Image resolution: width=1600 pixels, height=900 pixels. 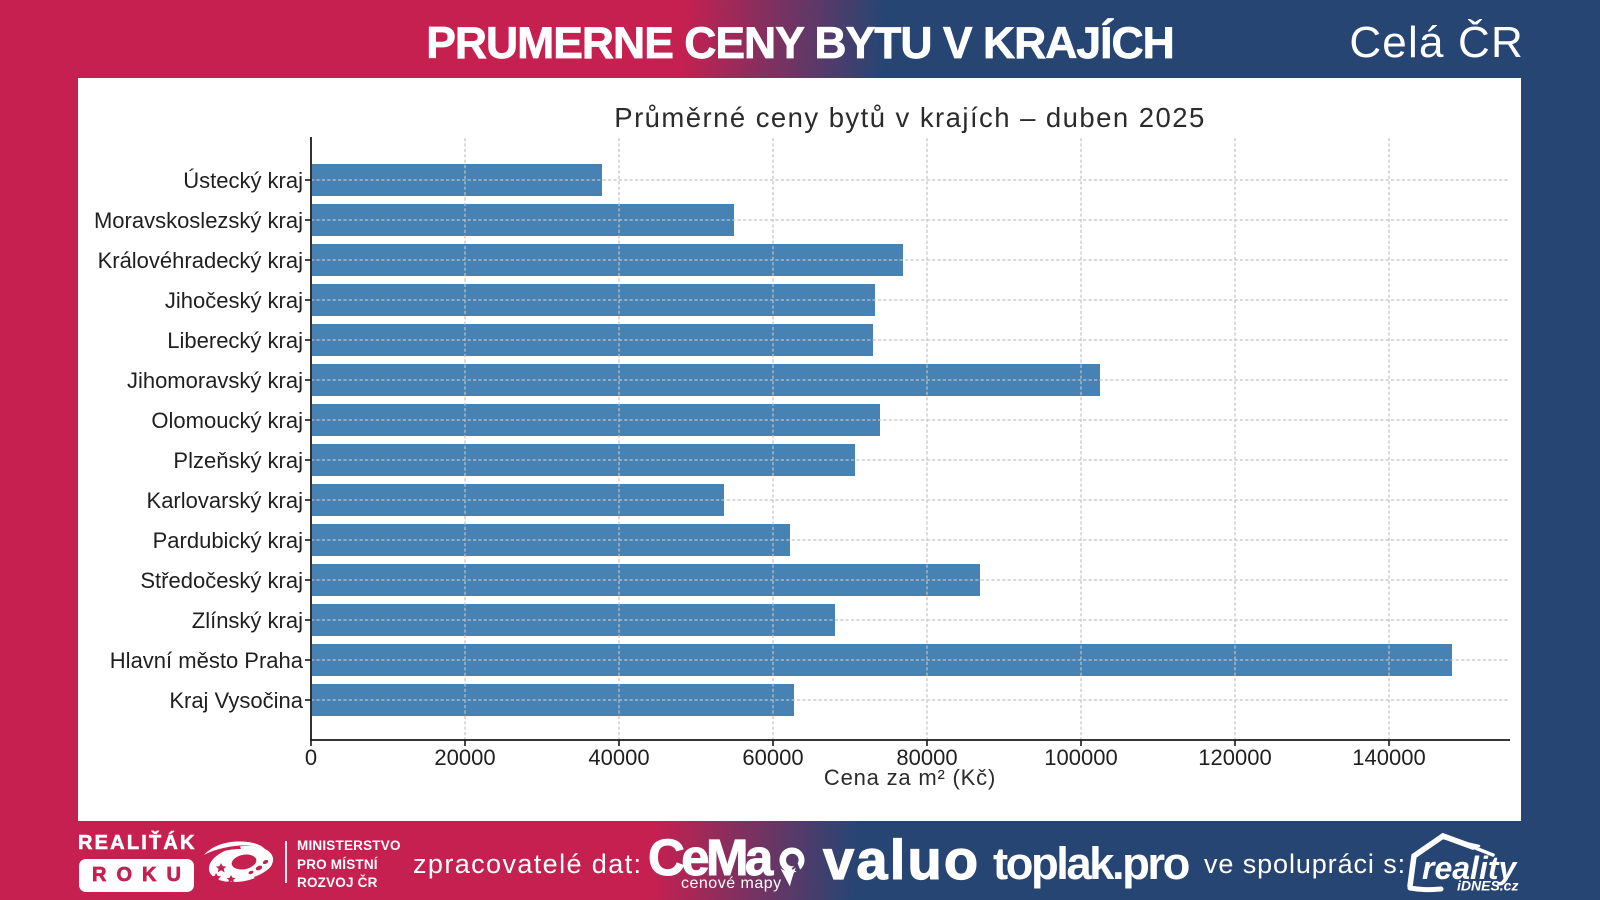 What do you see at coordinates (1487, 886) in the screenshot?
I see `svg-text: iDNES.cz` at bounding box center [1487, 886].